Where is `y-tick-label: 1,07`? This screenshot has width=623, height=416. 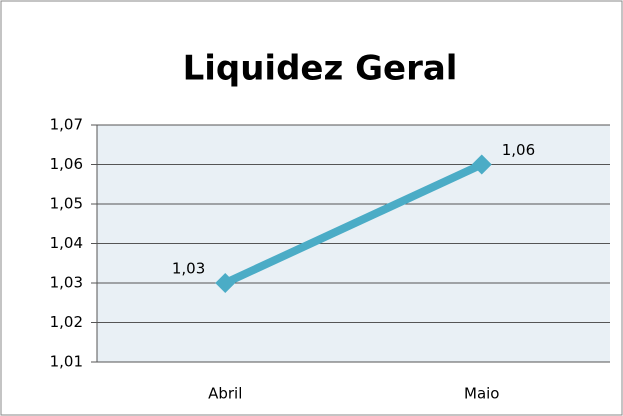
y-tick-label: 1,07 is located at coordinates (66, 125).